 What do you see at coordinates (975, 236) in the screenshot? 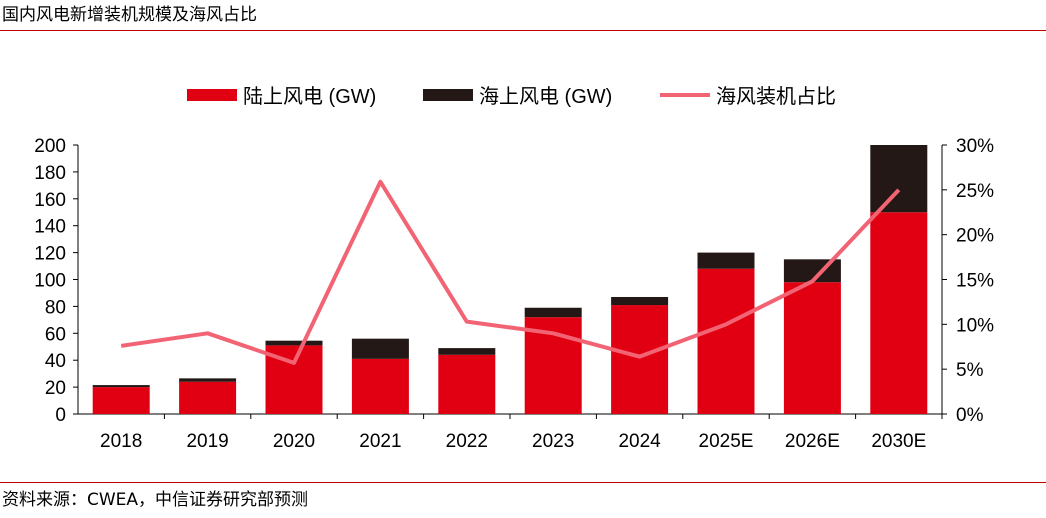
I see `y-right-tick-label: 20%` at bounding box center [975, 236].